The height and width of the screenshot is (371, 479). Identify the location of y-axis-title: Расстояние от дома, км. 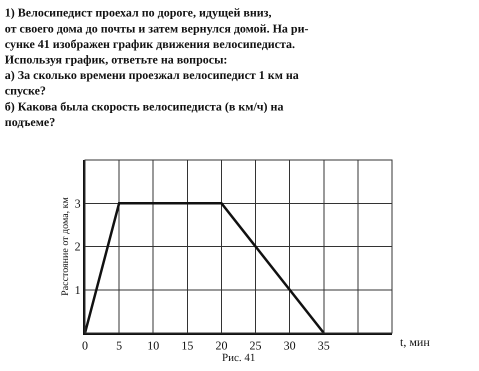
(66, 246).